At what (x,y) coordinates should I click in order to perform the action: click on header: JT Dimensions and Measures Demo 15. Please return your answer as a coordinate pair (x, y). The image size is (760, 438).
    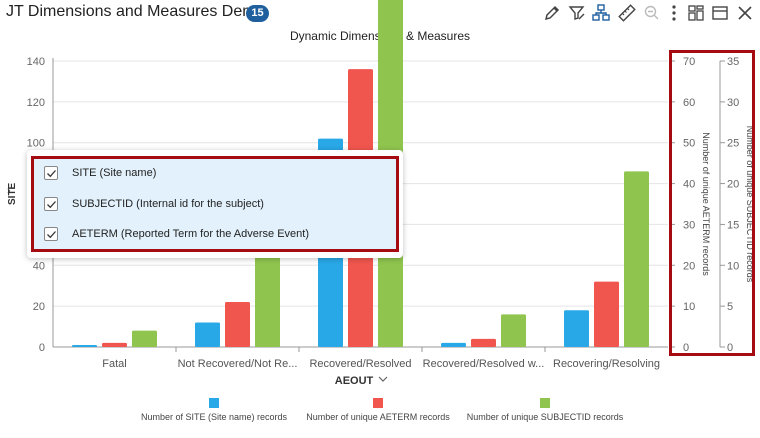
    Looking at the image, I should click on (380, 13).